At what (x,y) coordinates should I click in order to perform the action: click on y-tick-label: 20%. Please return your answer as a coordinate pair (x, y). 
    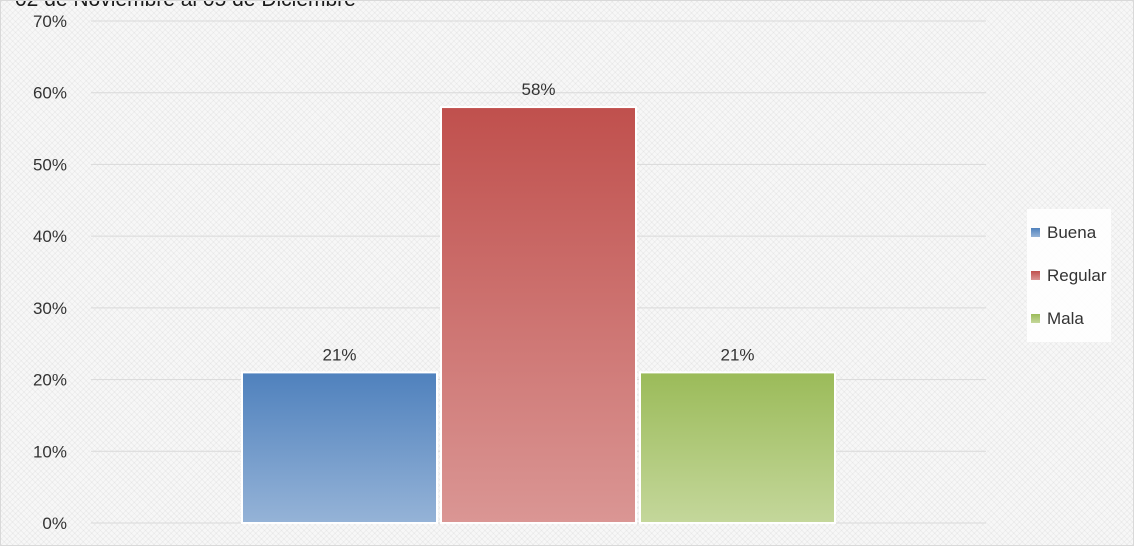
    Looking at the image, I should click on (50, 380).